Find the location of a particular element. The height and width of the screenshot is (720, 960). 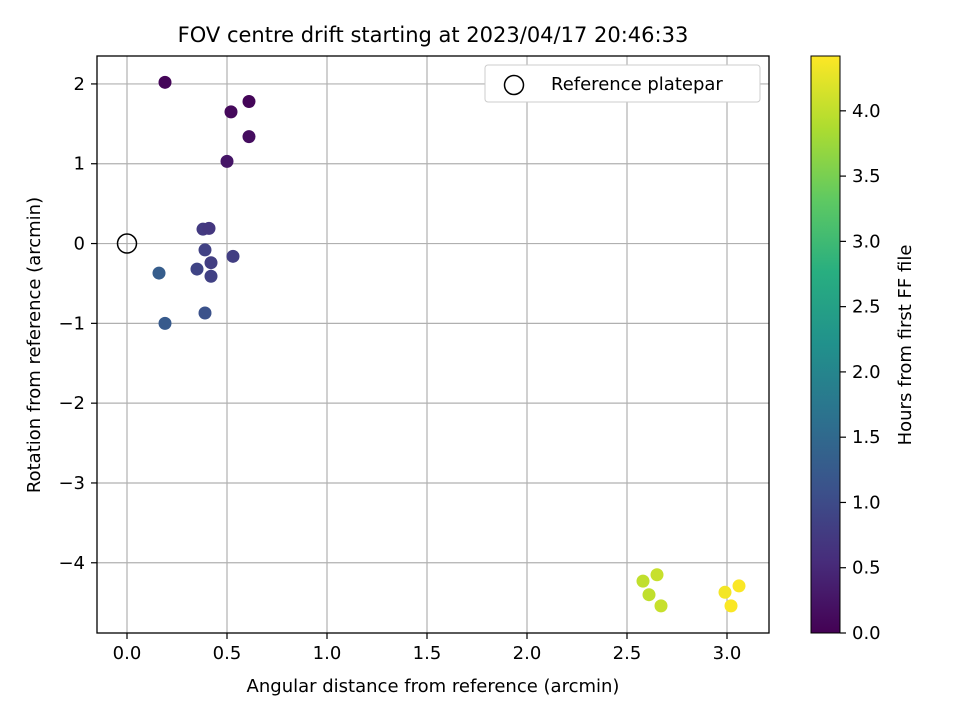

y-tick-label: −4 is located at coordinates (71, 563).